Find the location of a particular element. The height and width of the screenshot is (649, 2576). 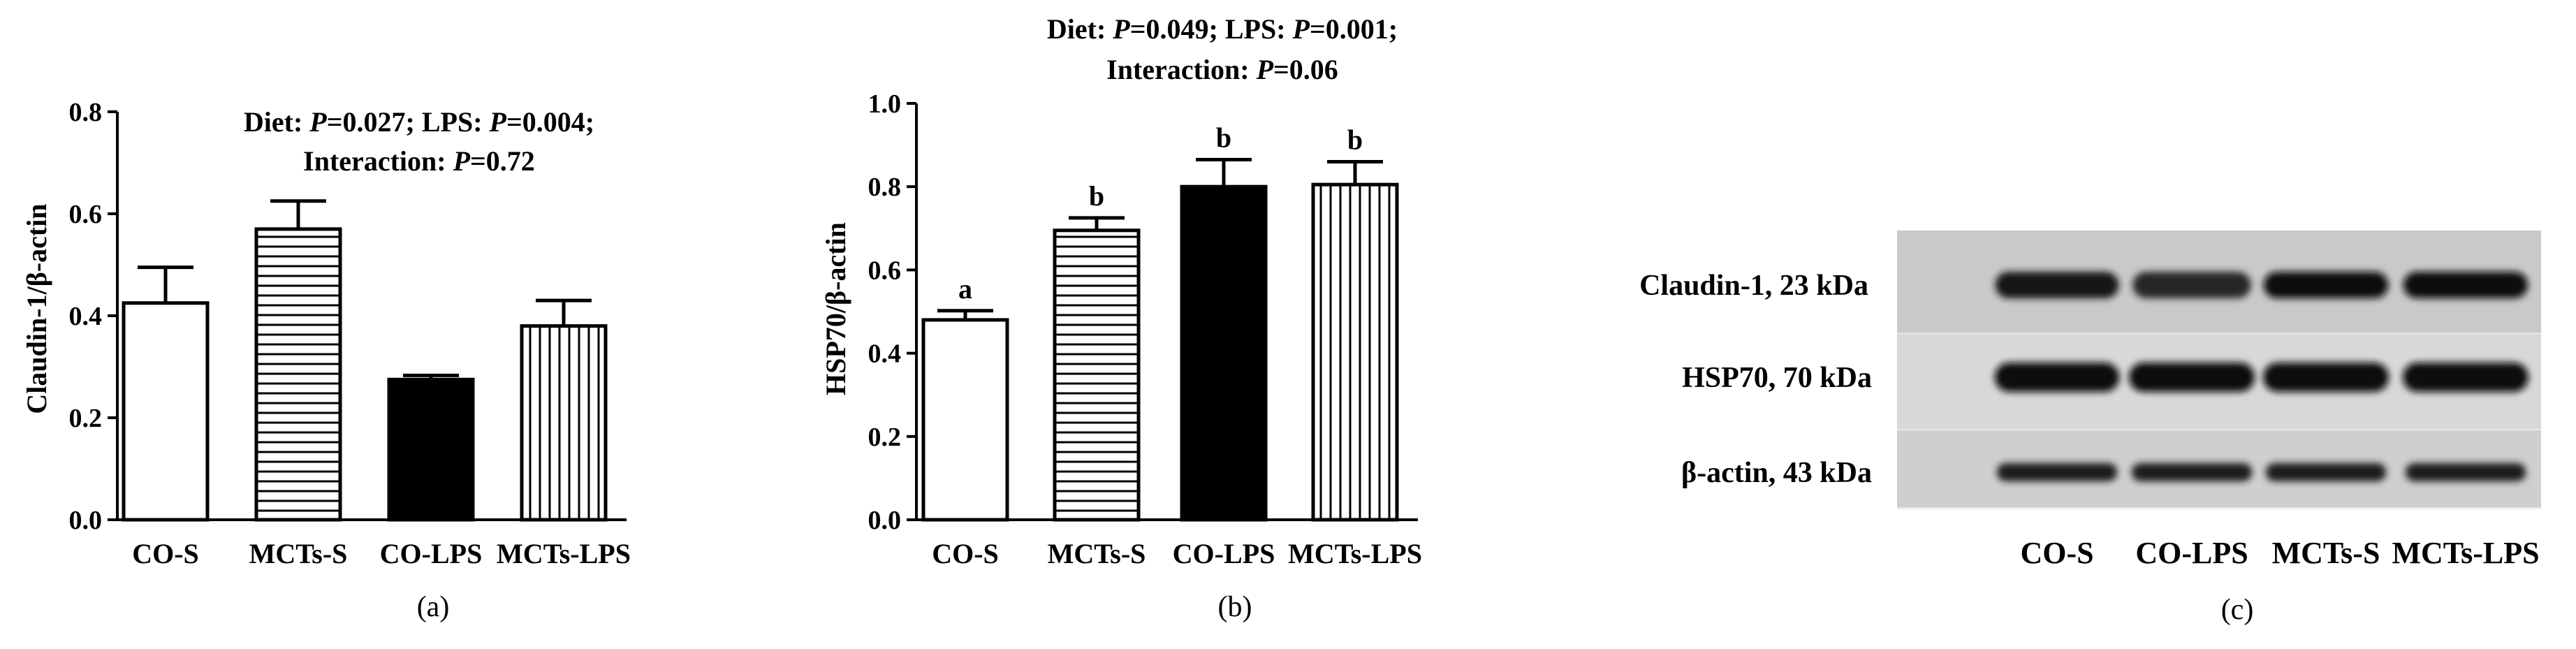

significance-letter-co-s: a is located at coordinates (965, 289).